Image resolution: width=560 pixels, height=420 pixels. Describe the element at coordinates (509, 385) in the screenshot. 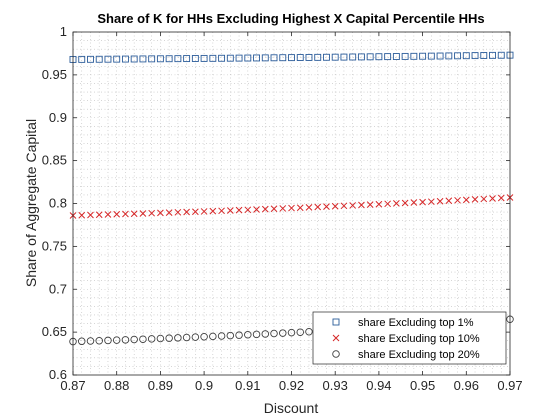

I see `x-tick-label: 0.97` at that location.